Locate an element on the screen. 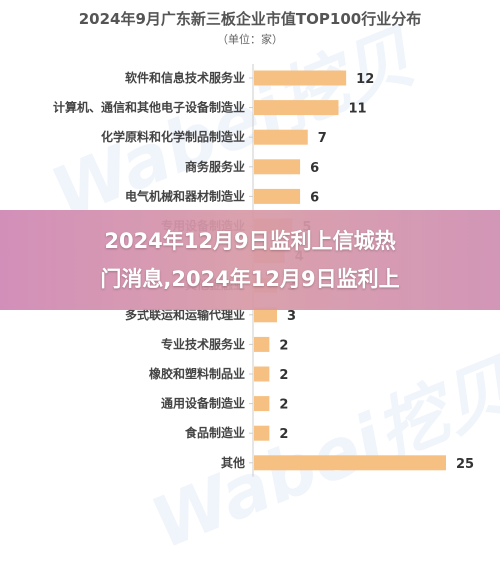 The image size is (500, 569). category-label: 其他 is located at coordinates (233, 462).